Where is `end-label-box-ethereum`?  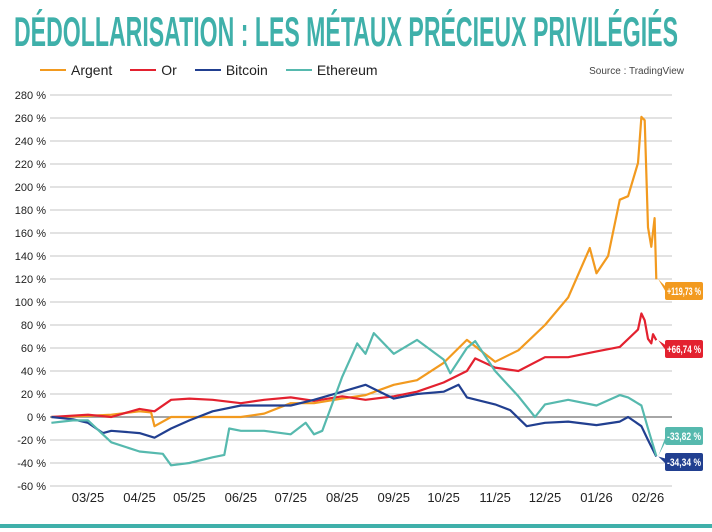 end-label-box-ethereum is located at coordinates (684, 436).